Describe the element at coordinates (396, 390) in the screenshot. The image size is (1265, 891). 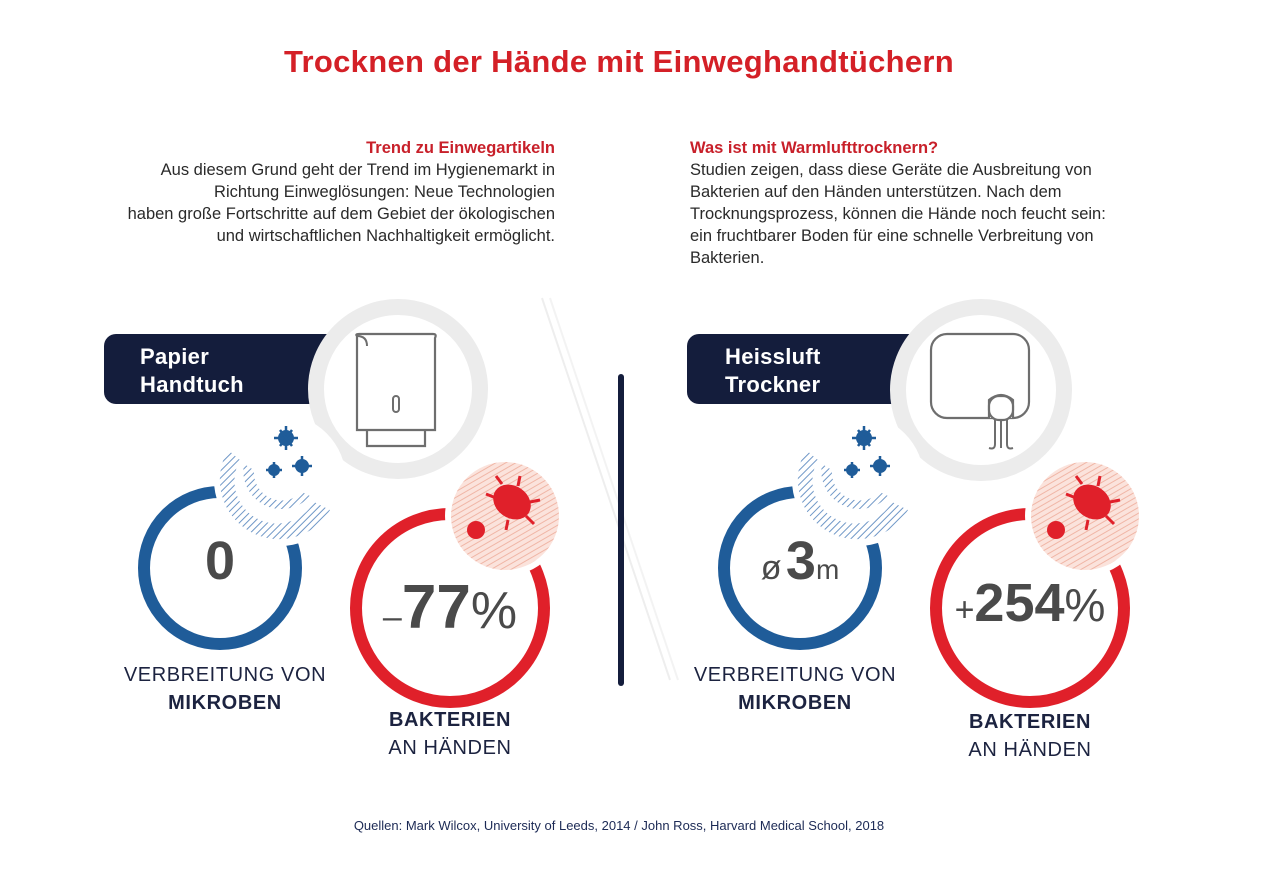
I see `paper-towel-dispenser-icon` at that location.